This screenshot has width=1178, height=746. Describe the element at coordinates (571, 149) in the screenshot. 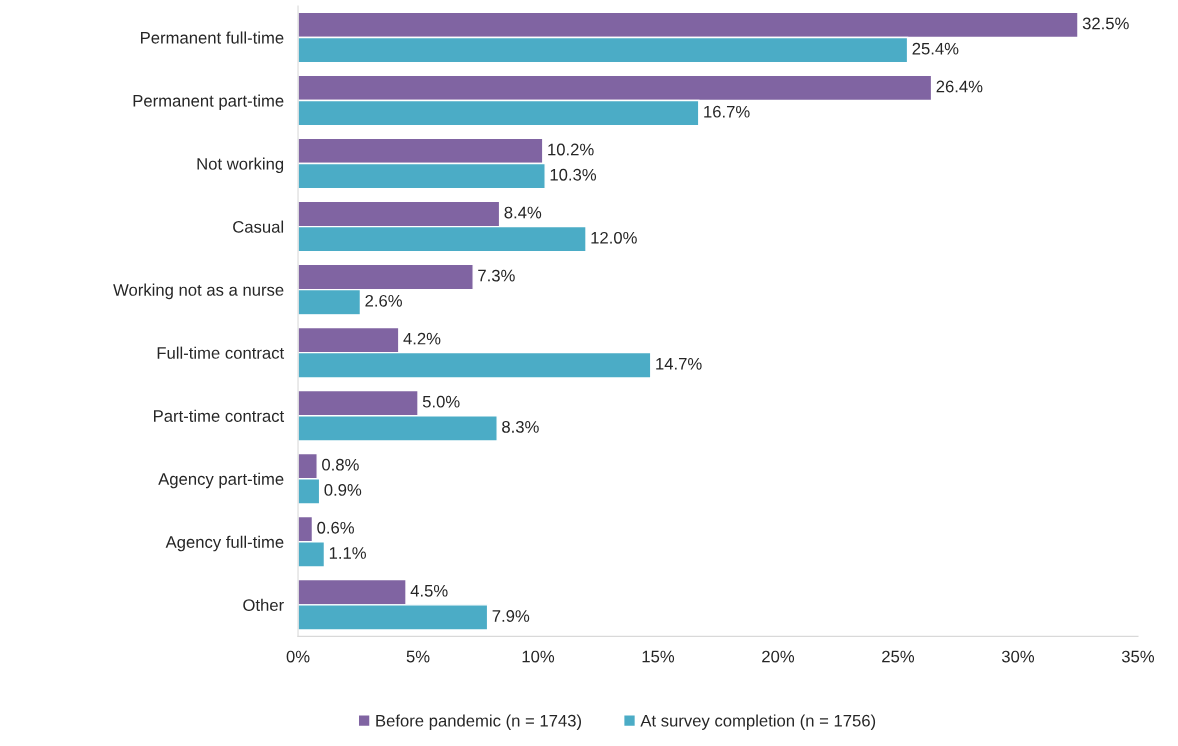

I see `data-label: 10.2%` at that location.